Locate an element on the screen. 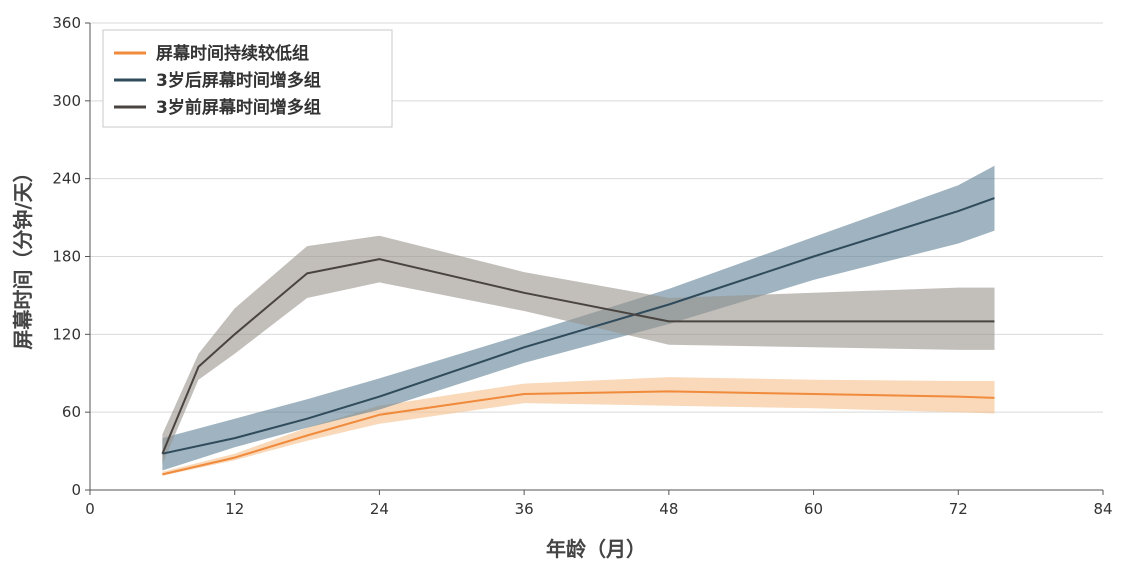  y-tick-label: 0 is located at coordinates (76, 490).